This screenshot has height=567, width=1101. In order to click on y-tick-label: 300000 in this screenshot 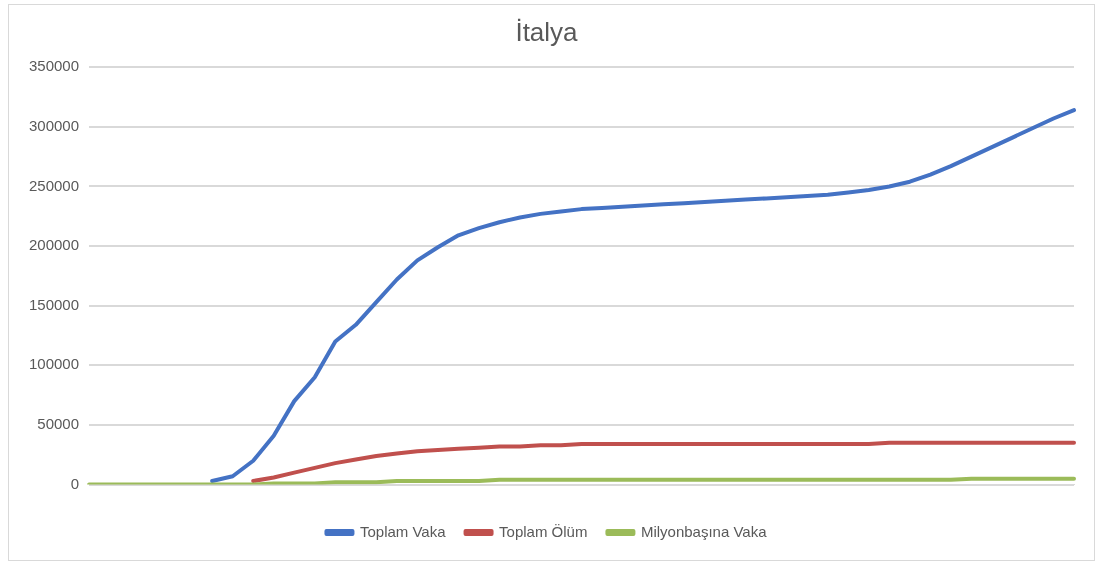, I will do `click(54, 125)`.